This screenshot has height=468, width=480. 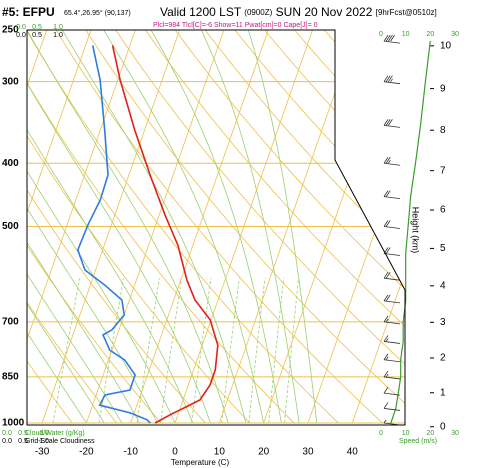 What do you see at coordinates (443, 248) in the screenshot?
I see `y2-tick-label: 5` at bounding box center [443, 248].